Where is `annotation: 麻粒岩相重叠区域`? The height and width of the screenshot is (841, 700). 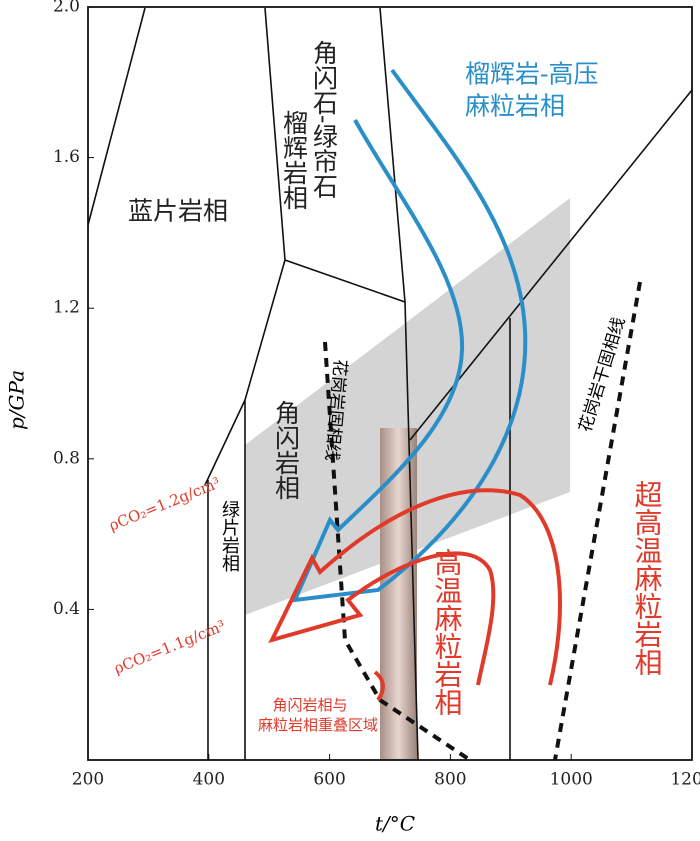 annotation: 麻粒岩相重叠区域 is located at coordinates (318, 725).